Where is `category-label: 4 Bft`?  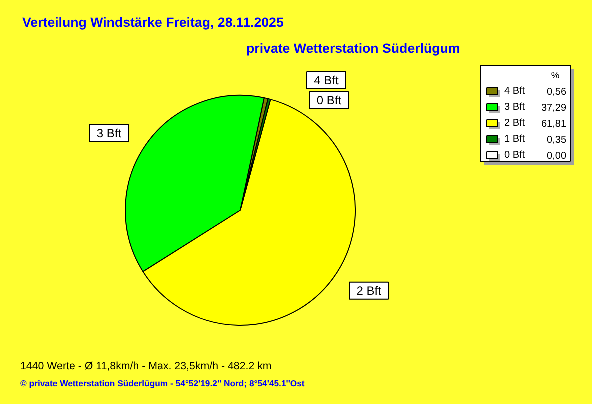
category-label: 4 Bft is located at coordinates (326, 81).